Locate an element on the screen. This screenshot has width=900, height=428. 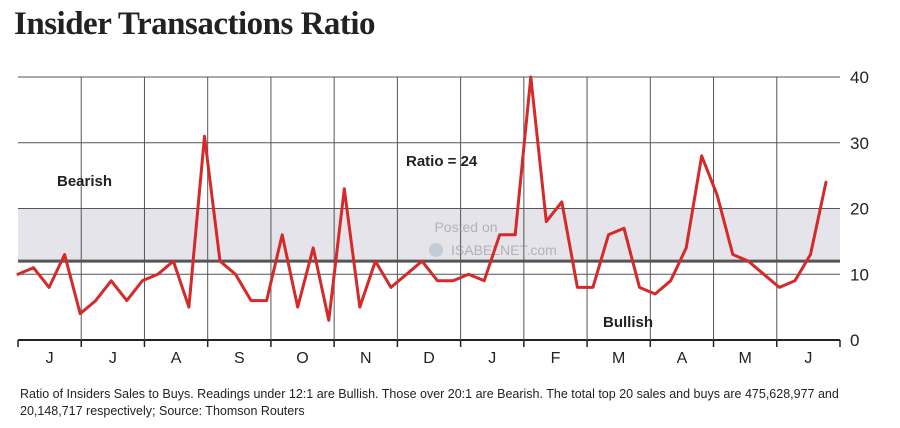
watermark-line2: ISABELNET.com is located at coordinates (504, 250).